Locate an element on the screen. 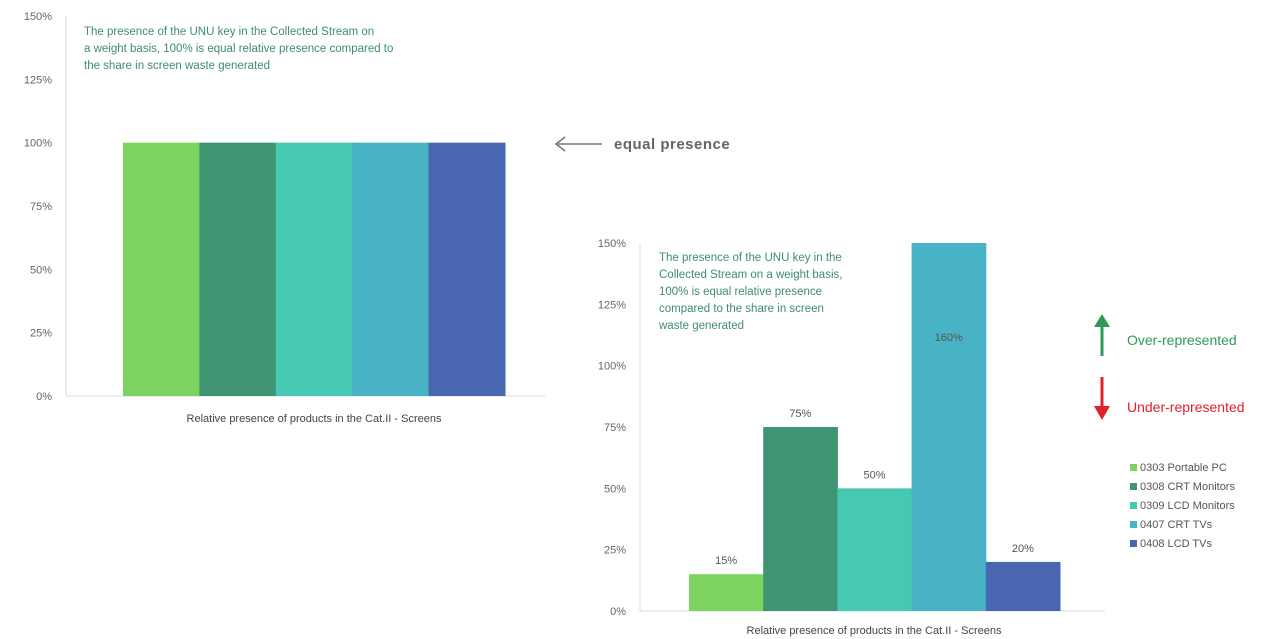  right-chart-note-line-3: 100% is equal relative presence is located at coordinates (740, 292).